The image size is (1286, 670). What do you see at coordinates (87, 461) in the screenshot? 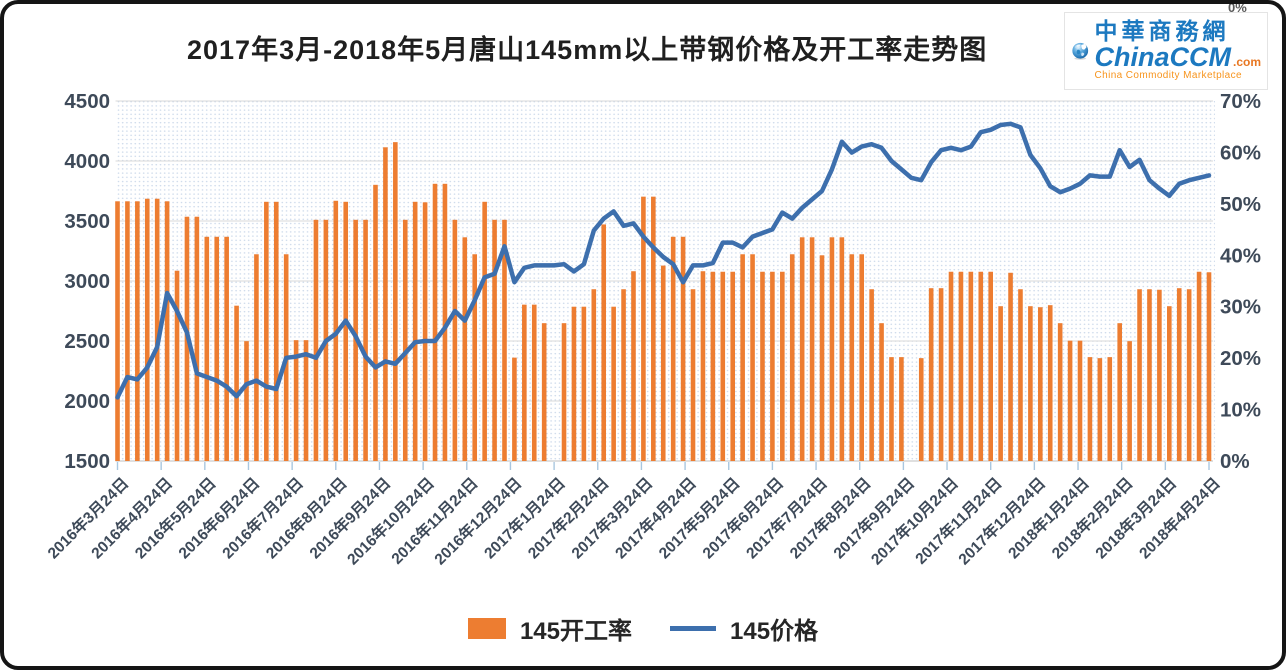
I see `left-axis-tick: 1500` at bounding box center [87, 461].